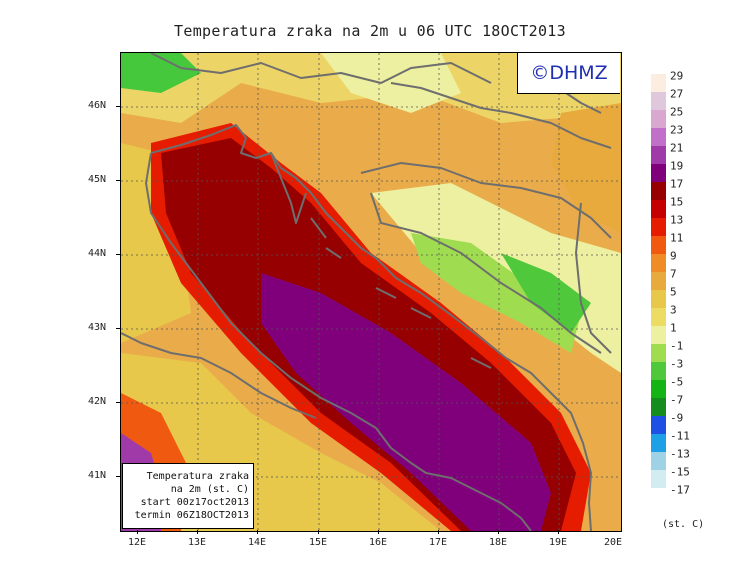 This screenshot has width=740, height=582. I want to click on colorbar-label: -5, so click(677, 382).